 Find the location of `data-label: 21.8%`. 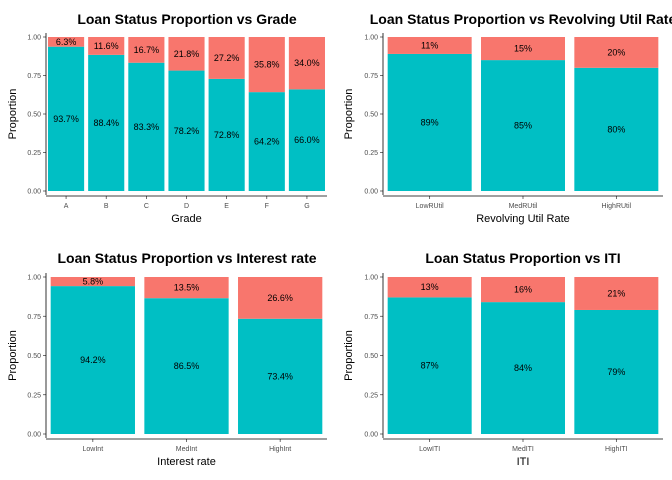

data-label: 21.8% is located at coordinates (187, 54).